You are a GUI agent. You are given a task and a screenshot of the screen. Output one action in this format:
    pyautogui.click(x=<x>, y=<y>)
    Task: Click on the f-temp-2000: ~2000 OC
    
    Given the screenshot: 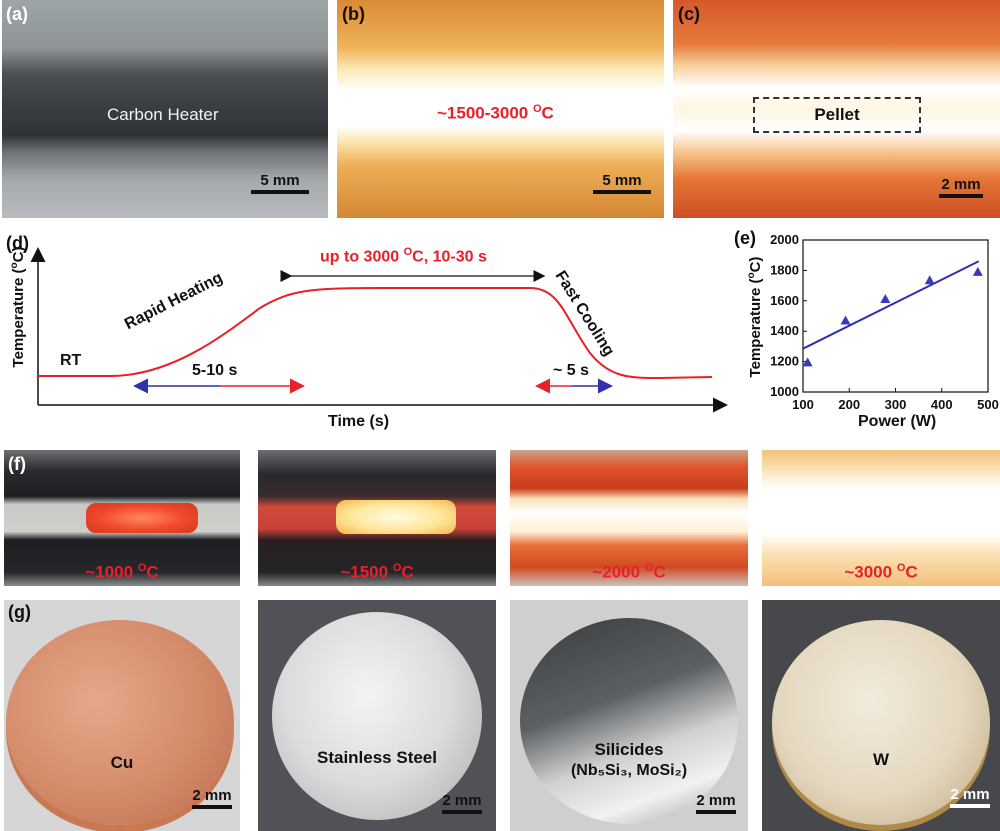 What is the action you would take?
    pyautogui.click(x=629, y=572)
    